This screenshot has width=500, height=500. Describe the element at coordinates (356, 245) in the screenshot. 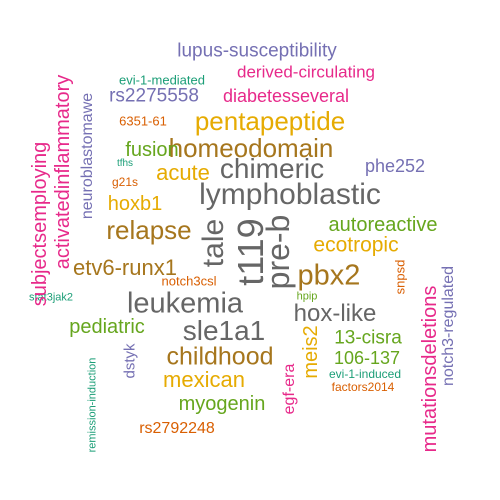

I see `word-ecotropic: ecotropic` at that location.